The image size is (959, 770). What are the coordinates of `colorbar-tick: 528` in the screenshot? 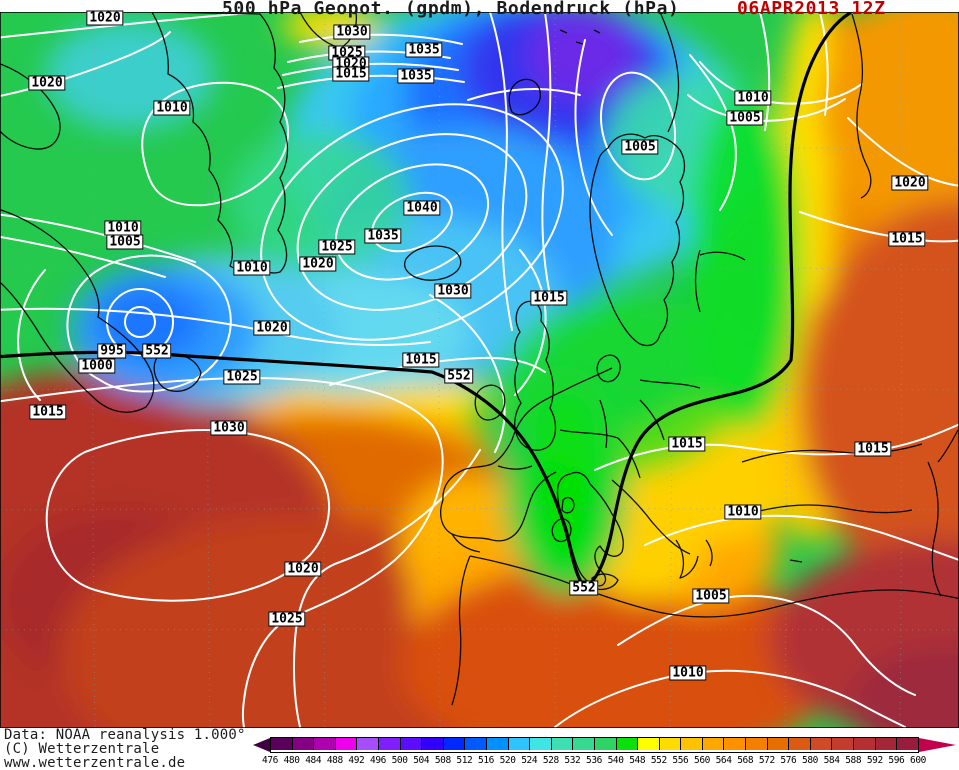 It's located at (550, 760).